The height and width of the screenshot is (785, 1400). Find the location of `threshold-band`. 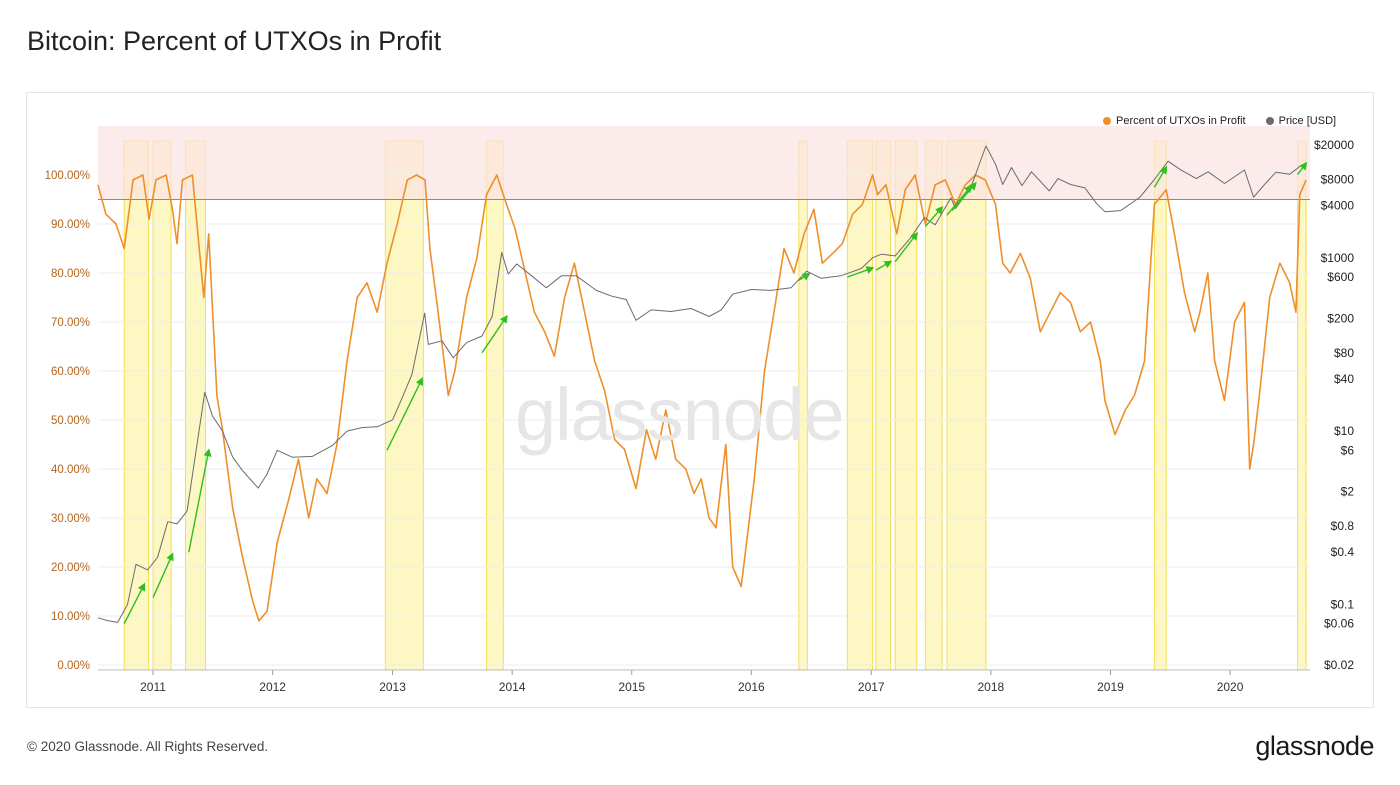

threshold-band is located at coordinates (704, 163).